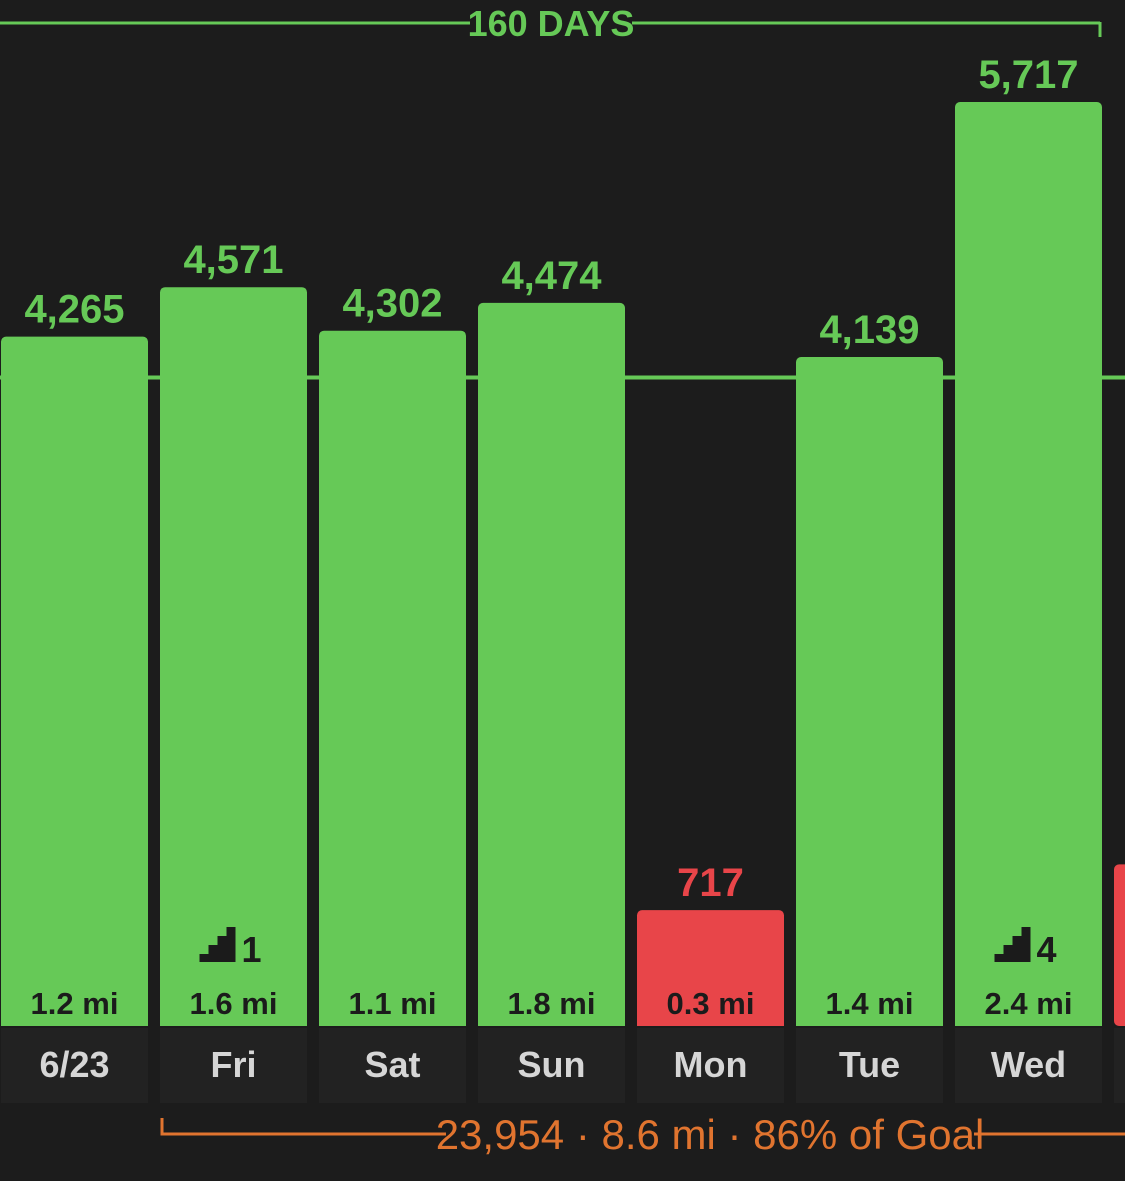 This screenshot has width=1125, height=1181. I want to click on day-label: Tue, so click(869, 1064).